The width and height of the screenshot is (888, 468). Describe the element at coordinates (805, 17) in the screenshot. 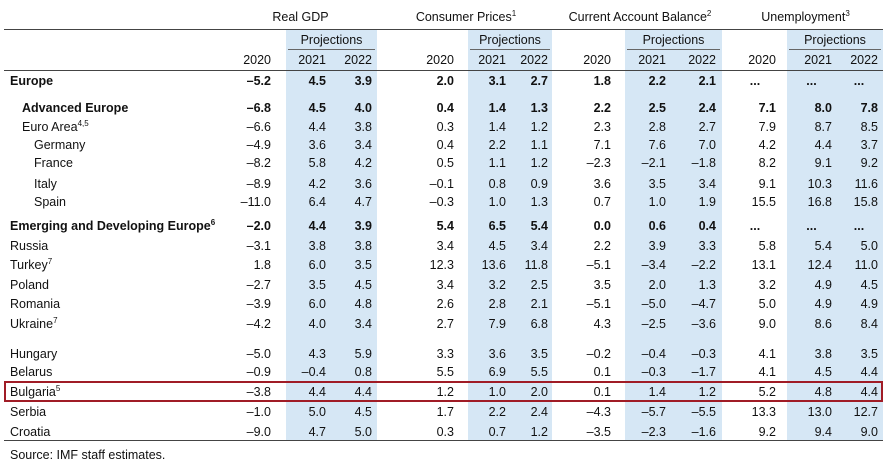

I see `group-header-4: Unemployment3` at that location.